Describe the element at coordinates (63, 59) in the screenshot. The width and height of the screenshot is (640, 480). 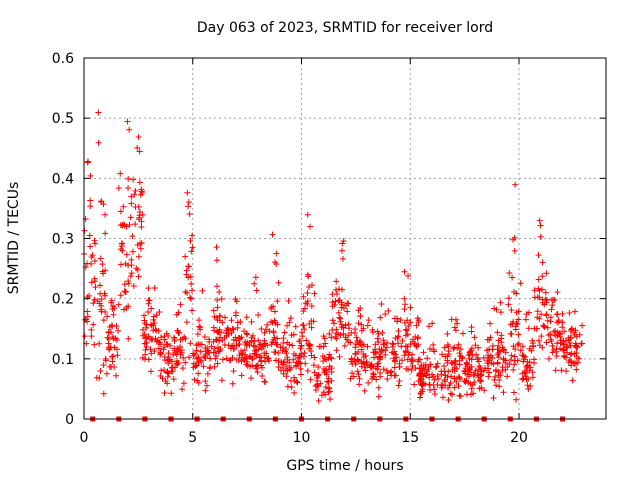
I see `y-tick-label: 0.6` at that location.